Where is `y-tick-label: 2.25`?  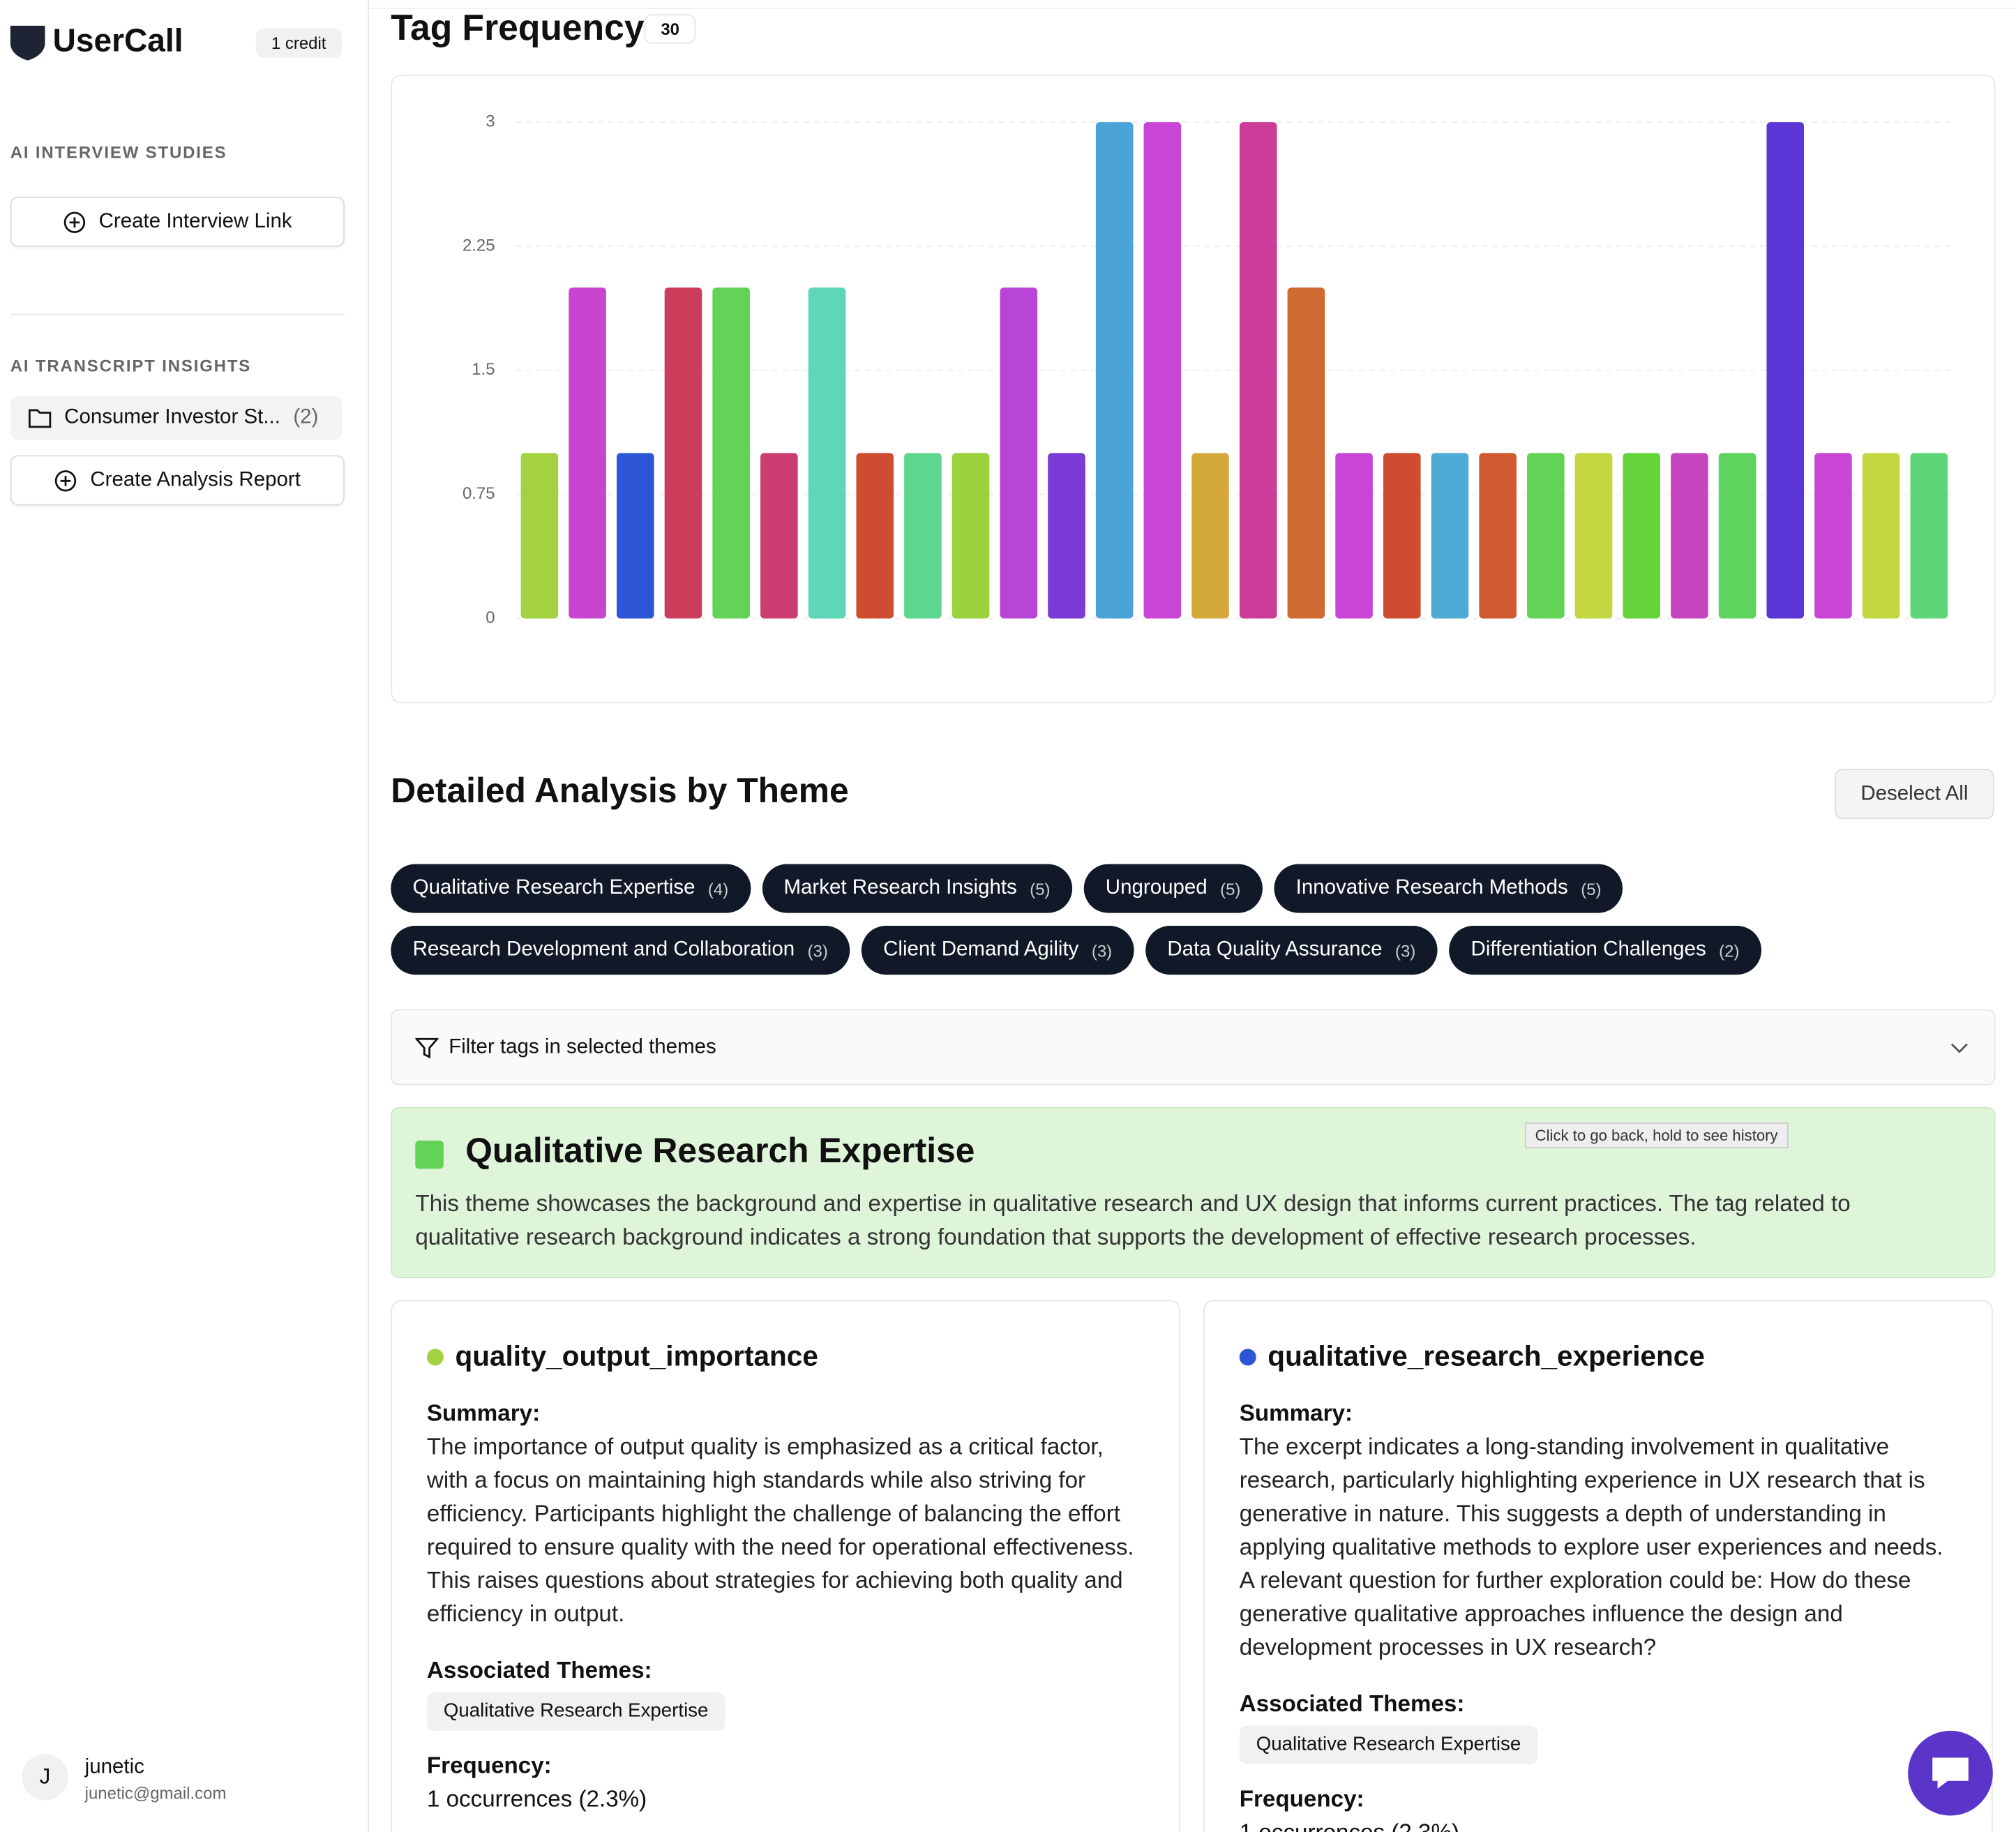
y-tick-label: 2.25 is located at coordinates (478, 245).